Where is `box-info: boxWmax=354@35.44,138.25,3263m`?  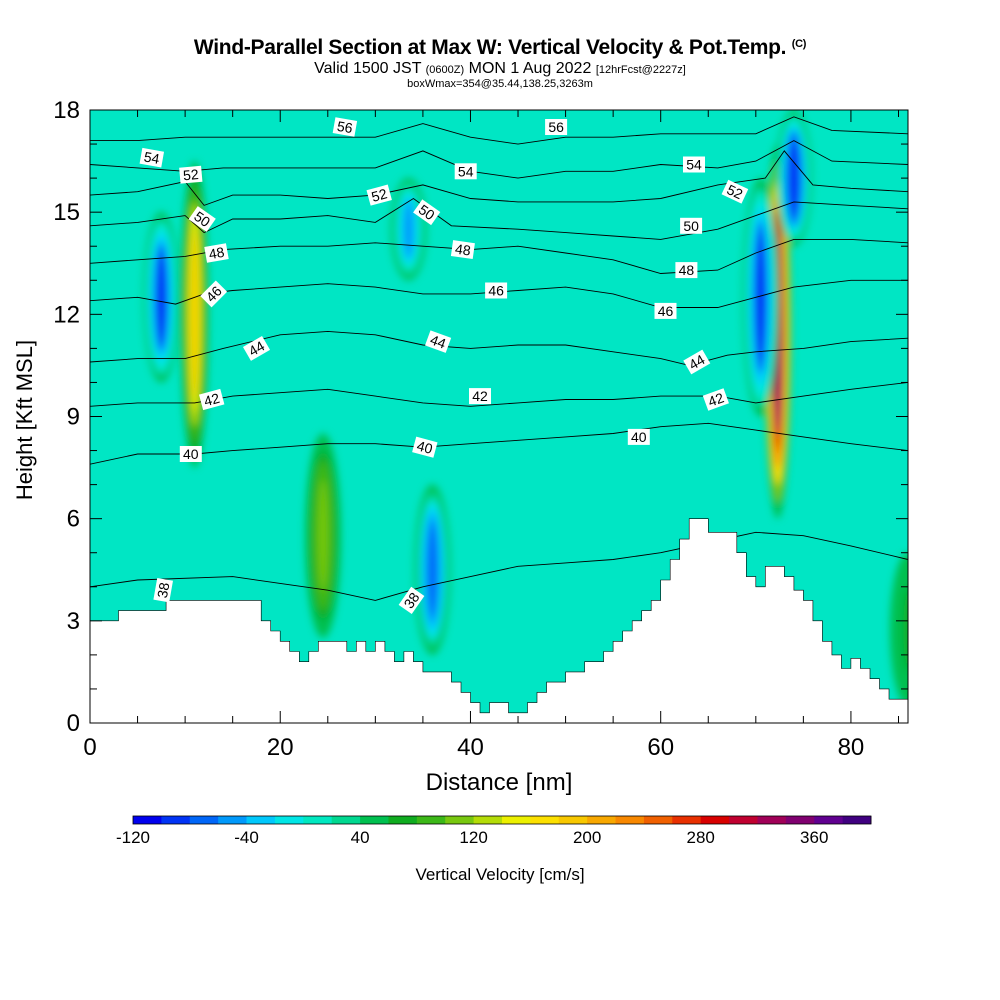
box-info: boxWmax=354@35.44,138.25,3263m is located at coordinates (500, 84).